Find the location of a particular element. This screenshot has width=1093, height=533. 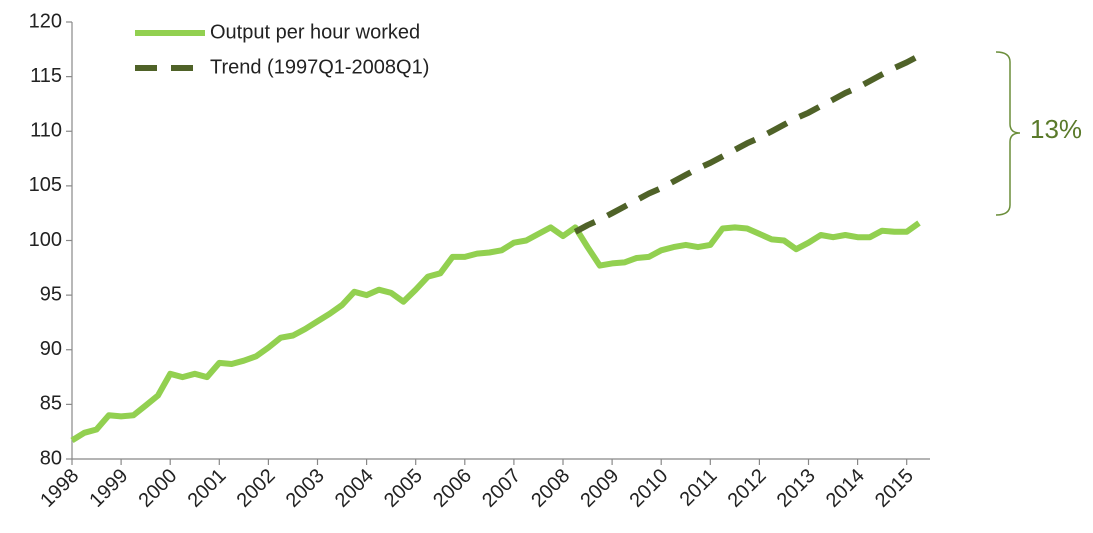

legend-label: Trend (1997Q1-2008Q1) is located at coordinates (319, 67).